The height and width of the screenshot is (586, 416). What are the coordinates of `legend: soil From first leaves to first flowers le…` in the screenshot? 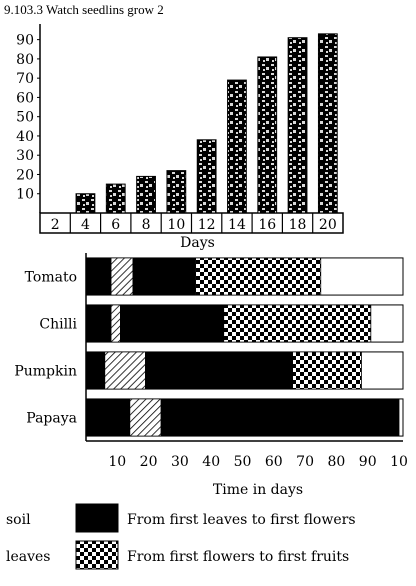 It's located at (181, 536).